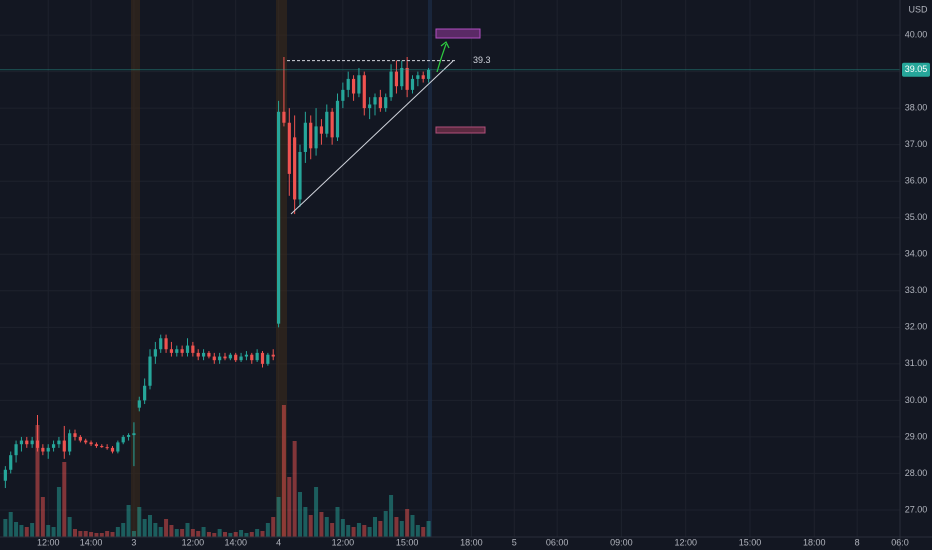 The width and height of the screenshot is (932, 550). What do you see at coordinates (445, 45) in the screenshot?
I see `arrow-head` at bounding box center [445, 45].